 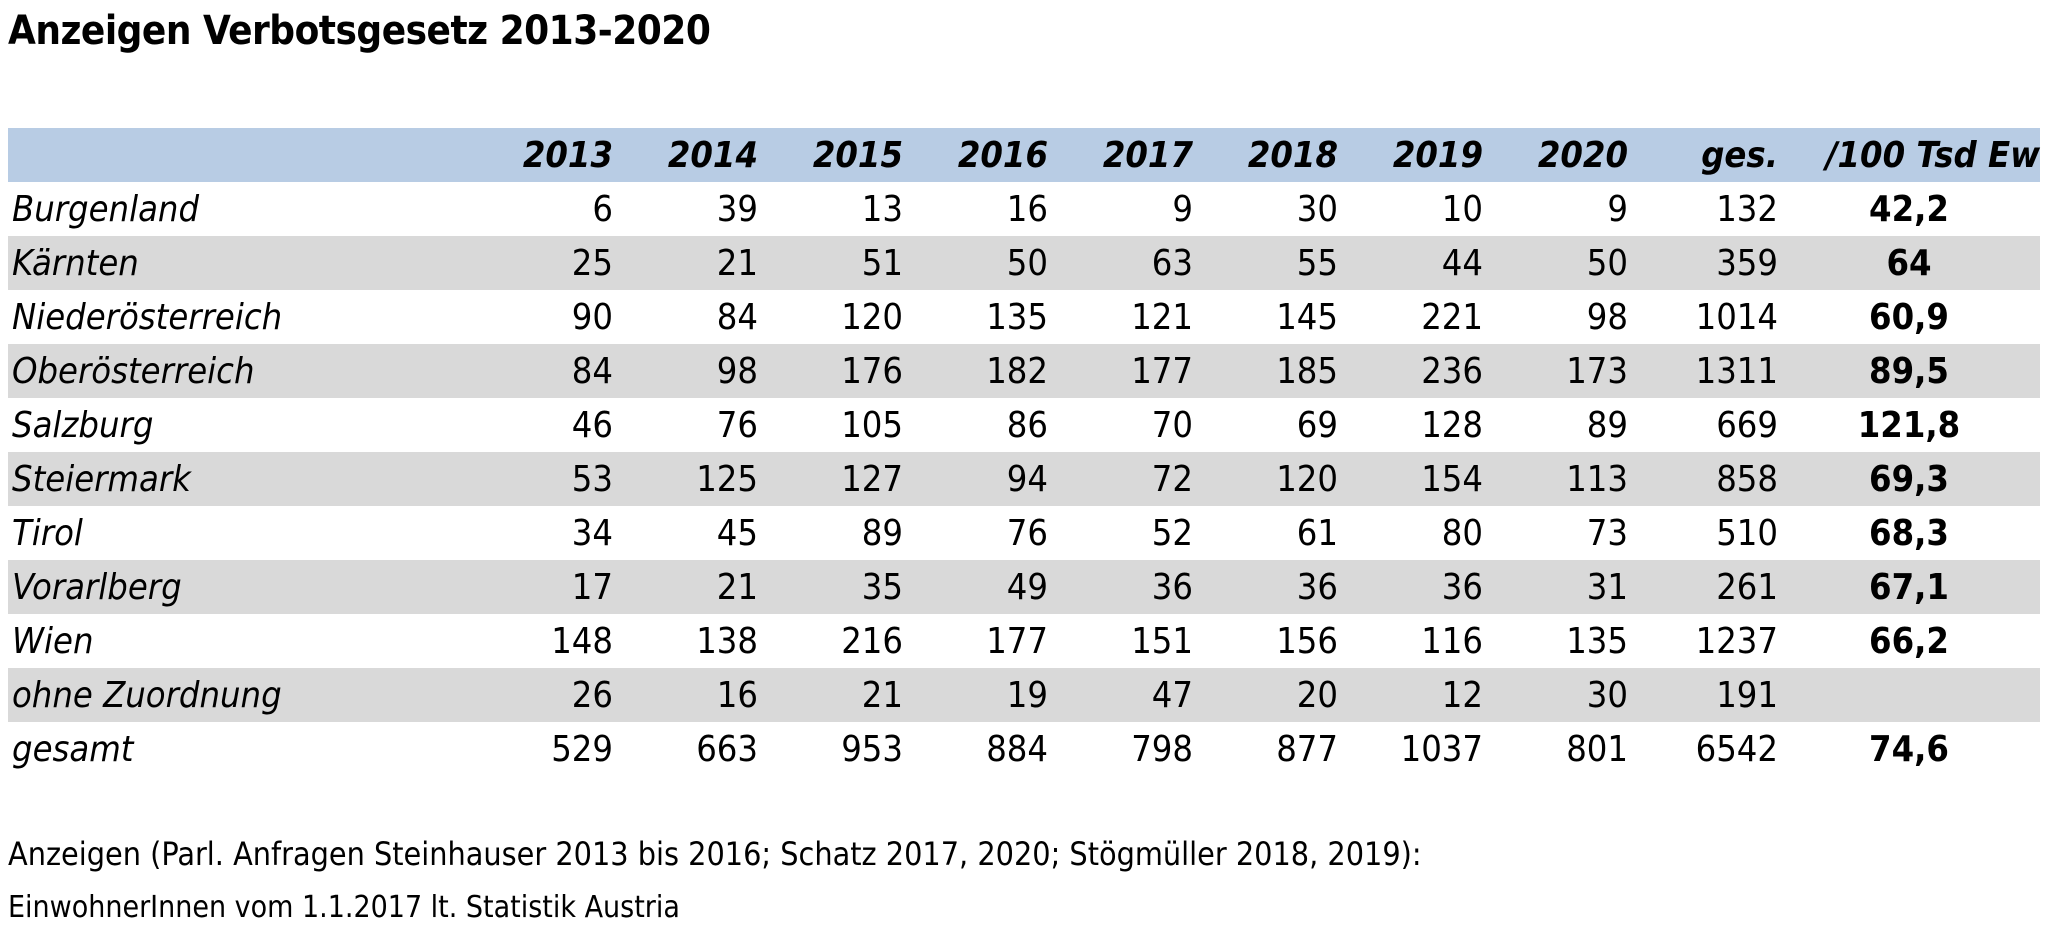 What do you see at coordinates (1024, 587) in the screenshot?
I see `table-row: Vorarlberg 17 21 35 49 36 36 36 31 261 67,1` at bounding box center [1024, 587].